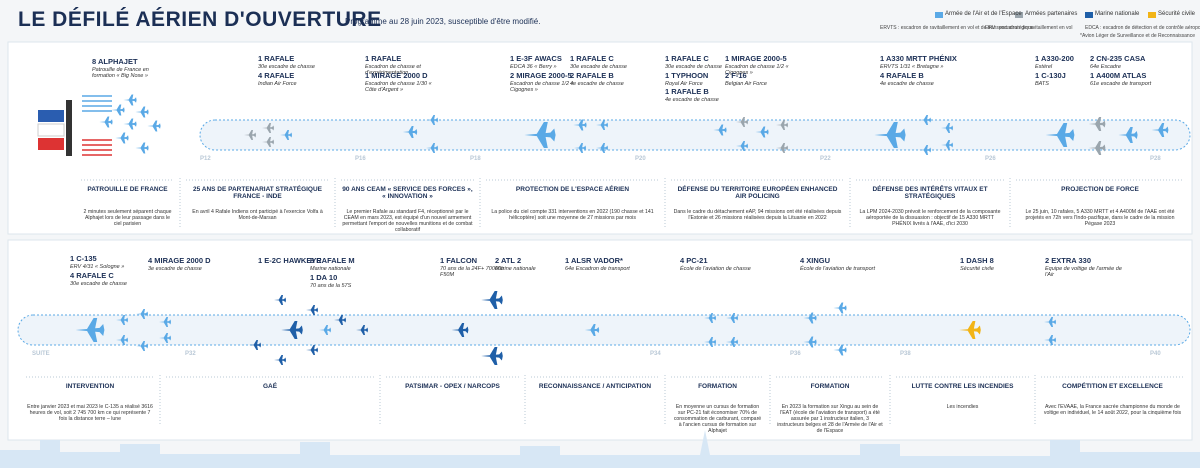 This screenshot has width=1200, height=468. I want to click on track, so click(604, 330).